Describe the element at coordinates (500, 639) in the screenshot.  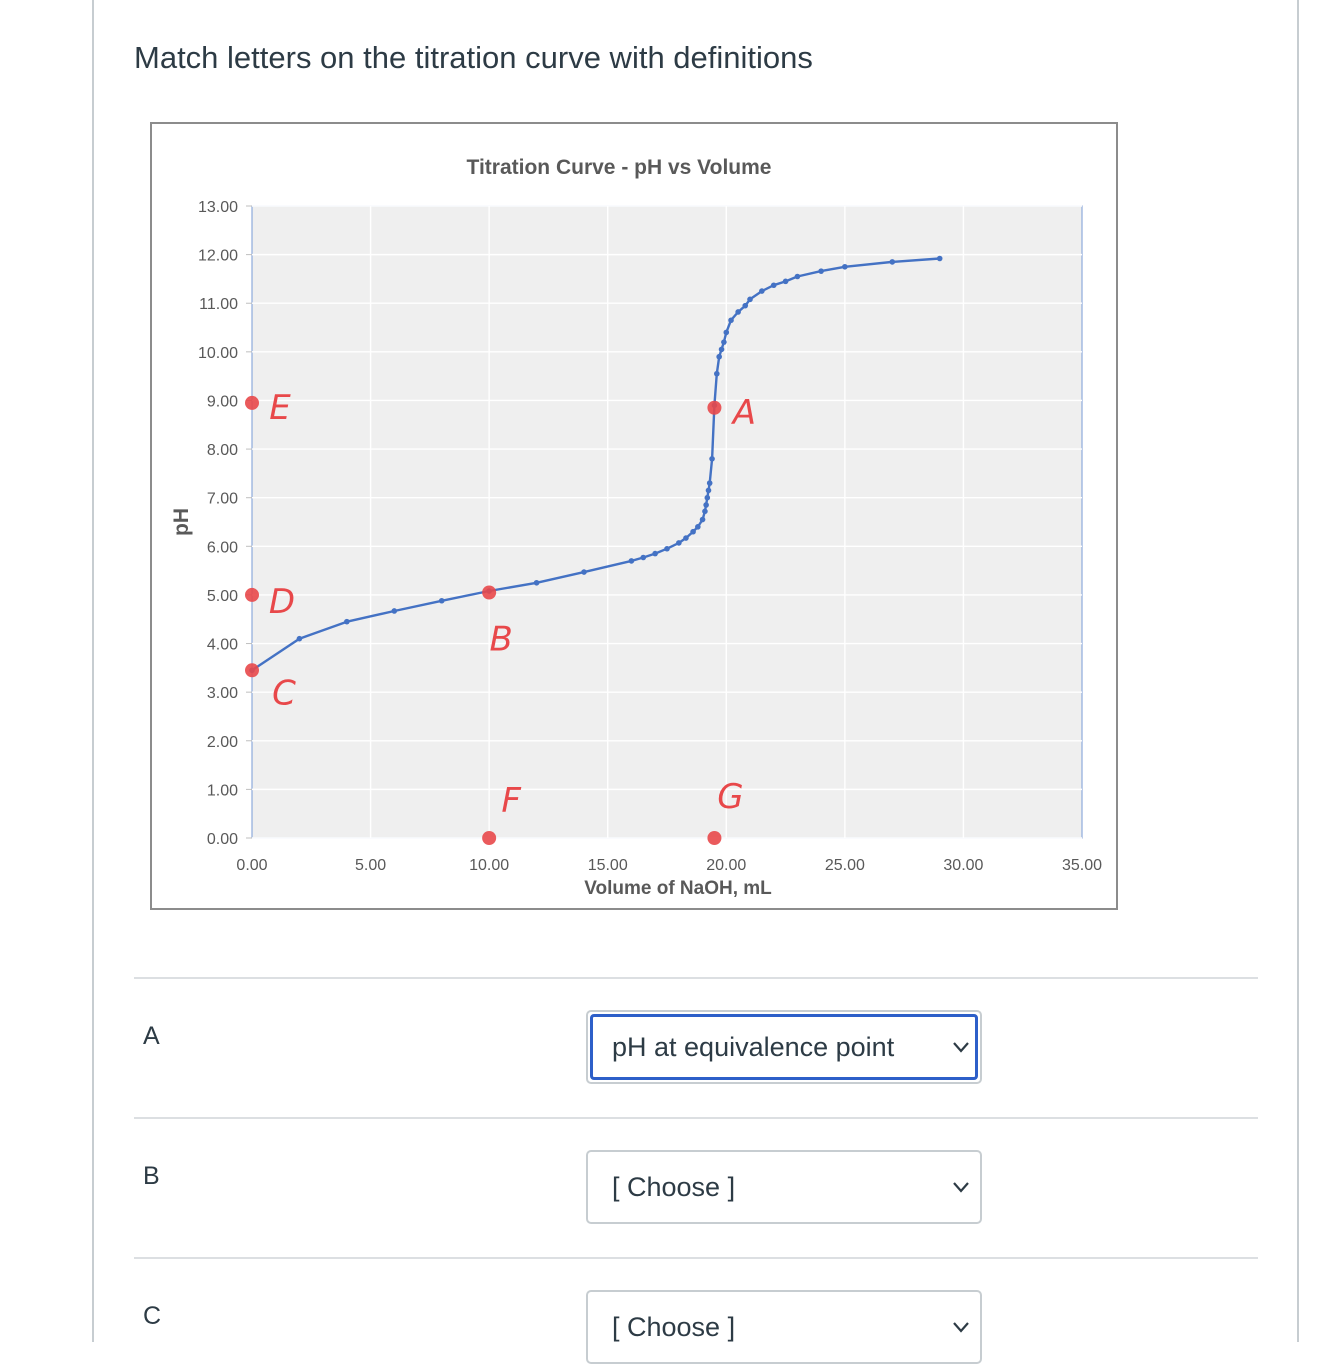
I see `annotation-label: B` at that location.